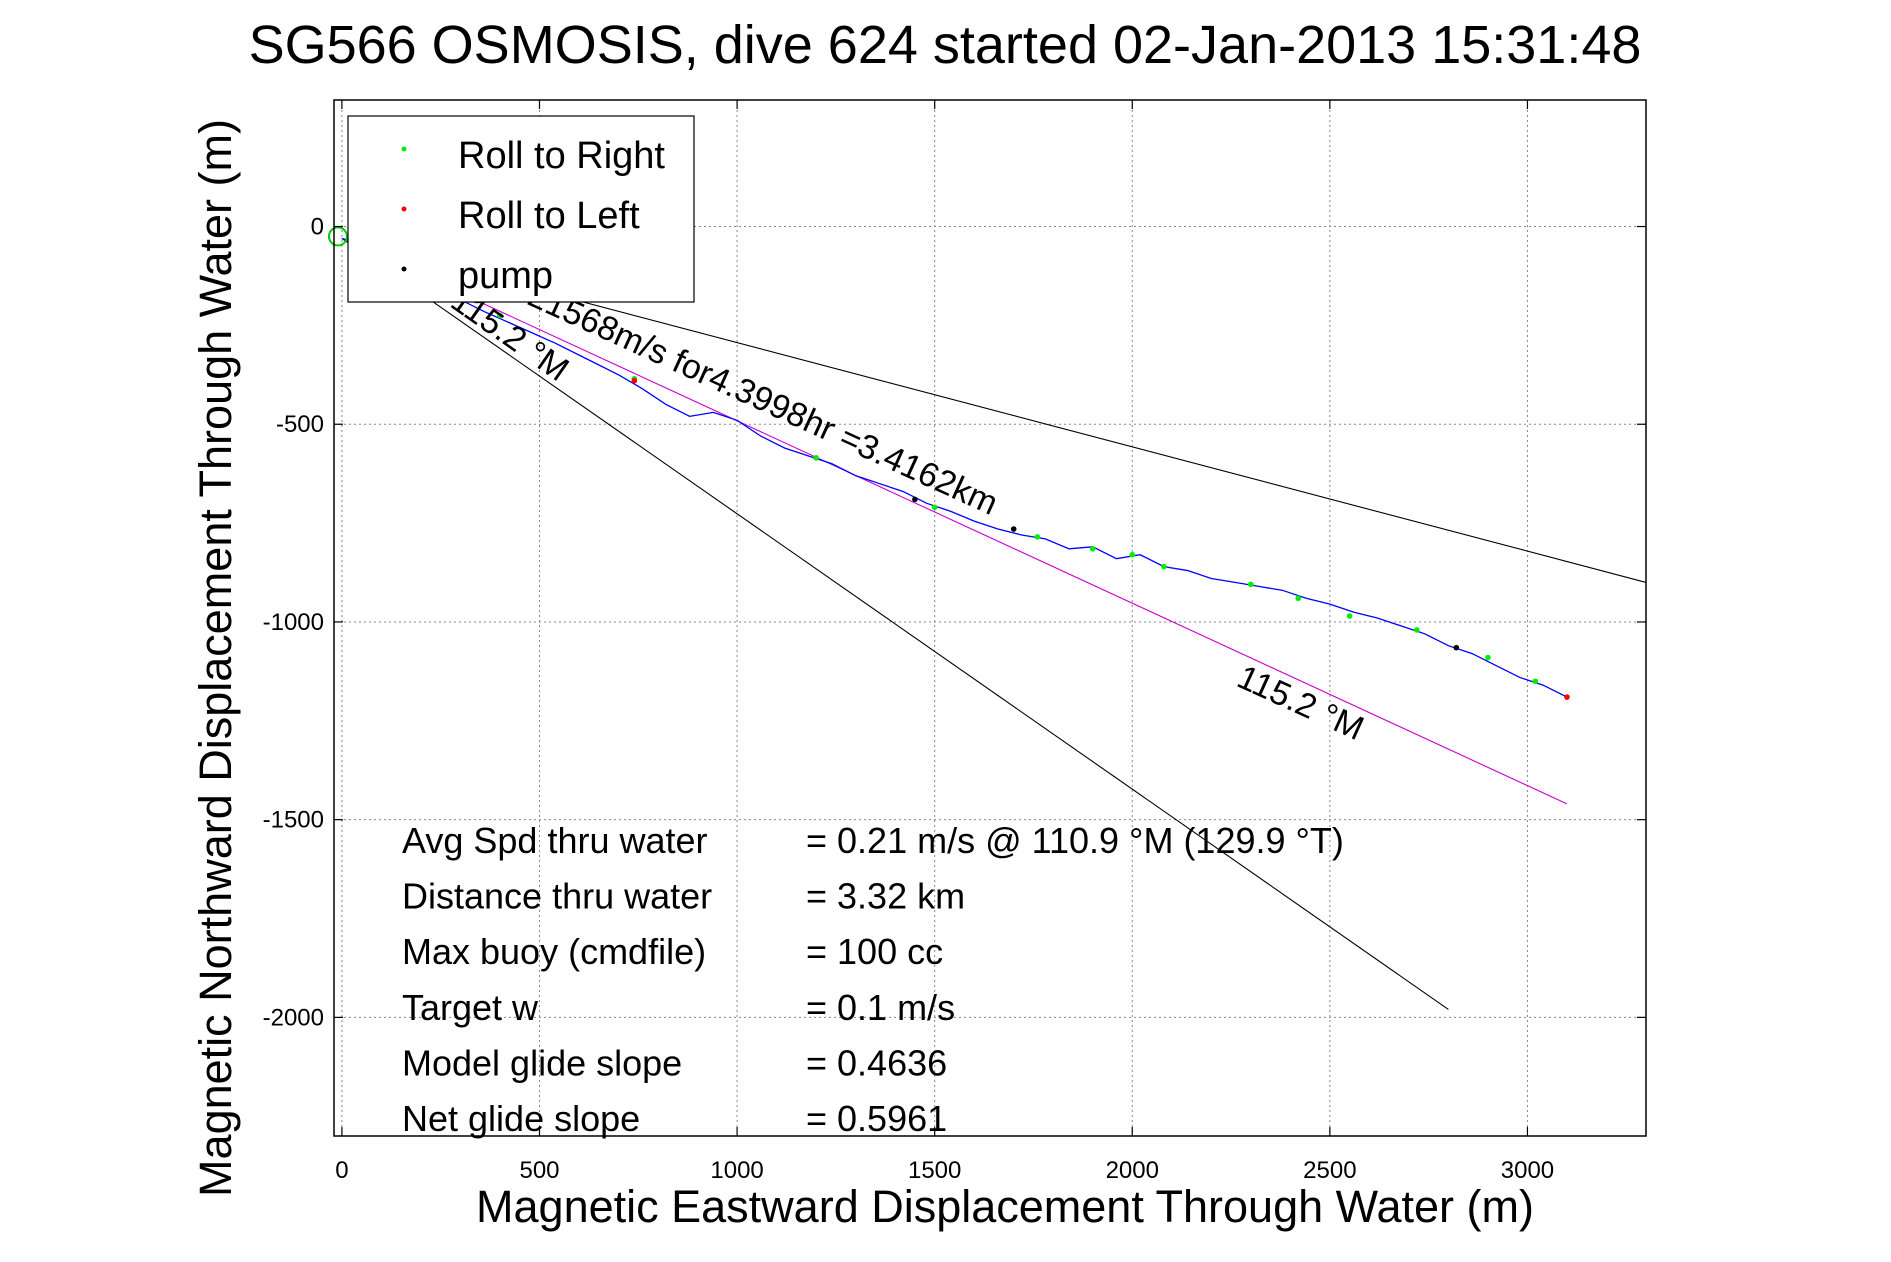 The width and height of the screenshot is (1891, 1262). Describe the element at coordinates (470, 1007) in the screenshot. I see `stat-label: Target w` at that location.